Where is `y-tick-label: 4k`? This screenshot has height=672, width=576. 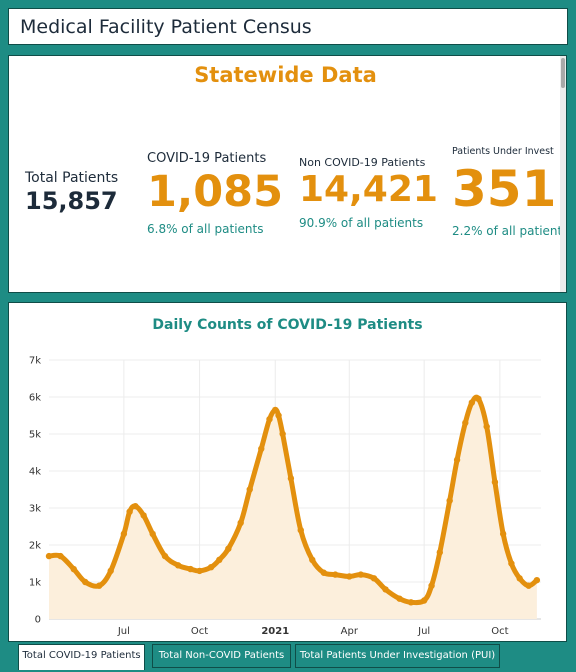 y-tick-label: 4k is located at coordinates (35, 472).